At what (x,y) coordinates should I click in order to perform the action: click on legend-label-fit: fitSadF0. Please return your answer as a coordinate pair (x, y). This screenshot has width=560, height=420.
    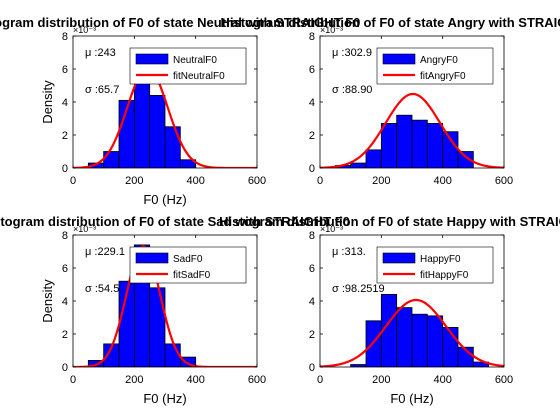
    Looking at the image, I should click on (192, 275).